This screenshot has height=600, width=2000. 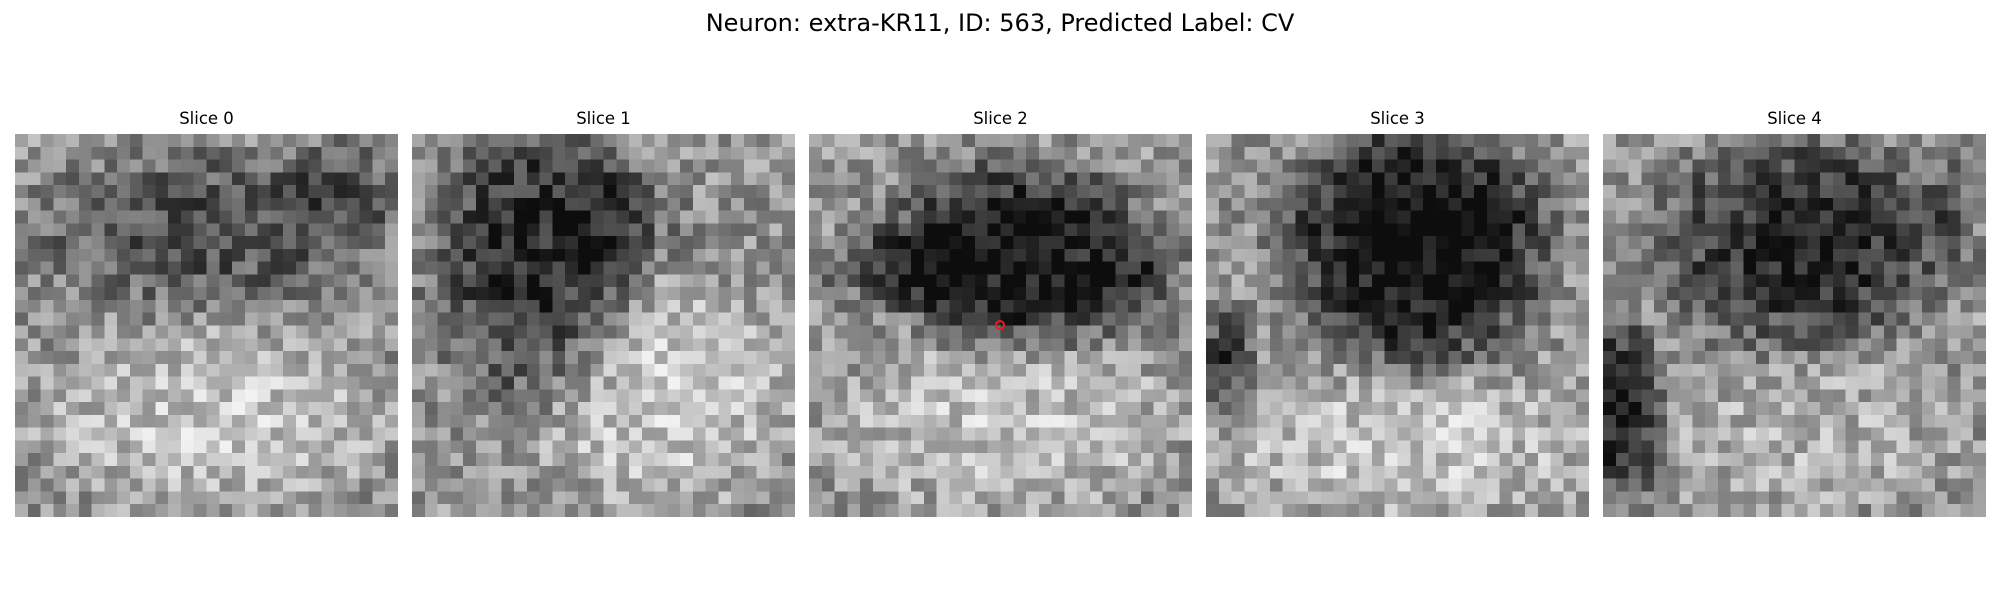 What do you see at coordinates (206, 118) in the screenshot?
I see `slice-title-0: Slice 0` at bounding box center [206, 118].